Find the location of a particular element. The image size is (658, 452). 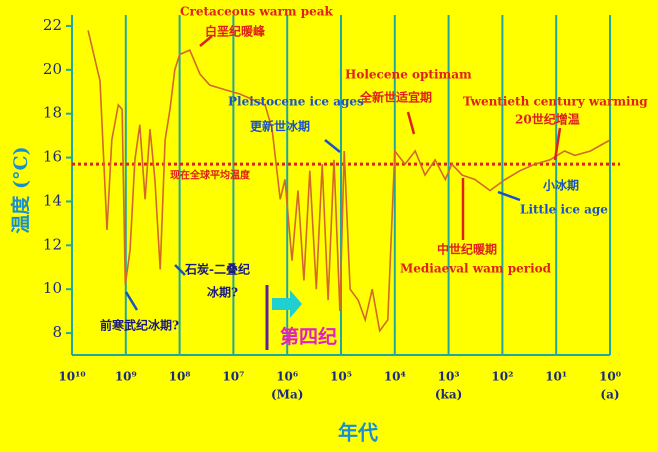

annotation: Holecene optimam is located at coordinates (408, 75).